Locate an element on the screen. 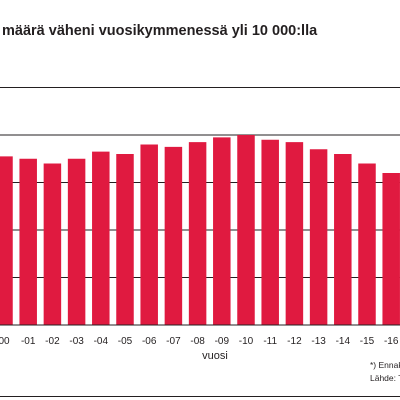 The width and height of the screenshot is (400, 400). x-tick-label: -03 is located at coordinates (76, 341).